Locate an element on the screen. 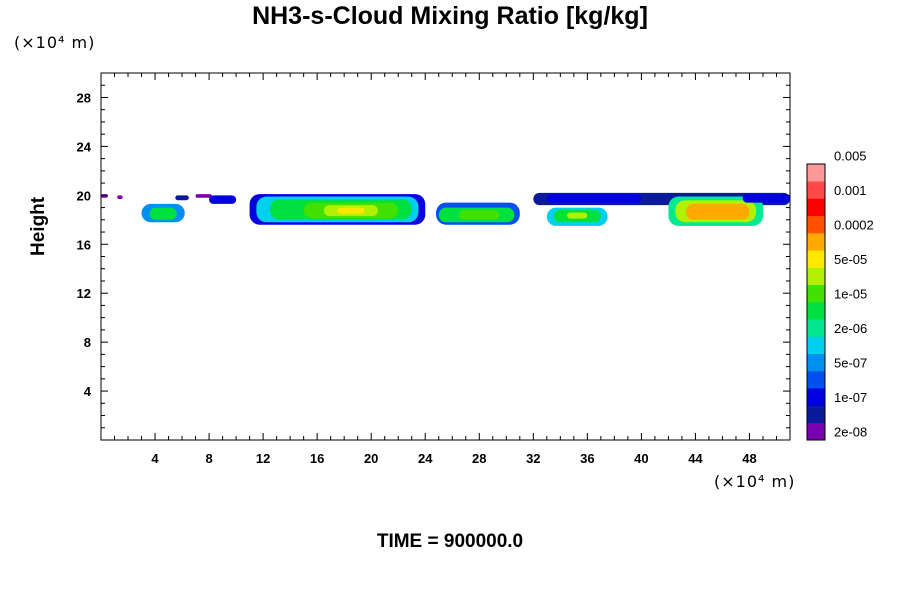 The width and height of the screenshot is (900, 600). colorbar-label-7: 0.001 is located at coordinates (850, 190).